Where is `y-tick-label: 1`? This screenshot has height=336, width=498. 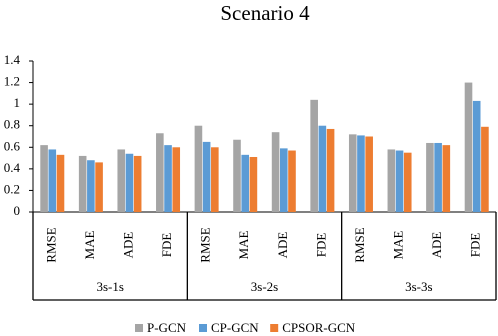
y-tick-label: 1 is located at coordinates (17, 102).